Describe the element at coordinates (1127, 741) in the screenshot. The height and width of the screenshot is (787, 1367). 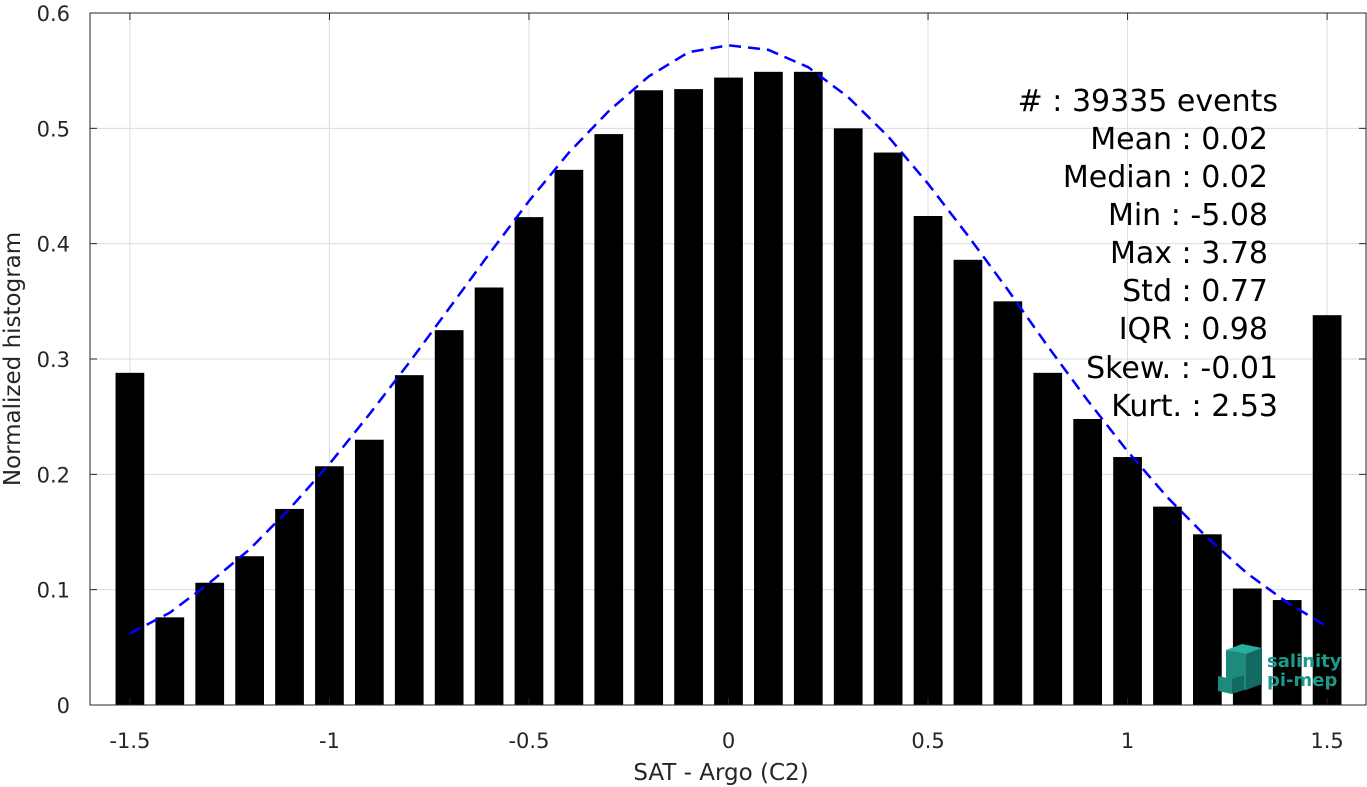
I see `x-tick-label: 1` at that location.